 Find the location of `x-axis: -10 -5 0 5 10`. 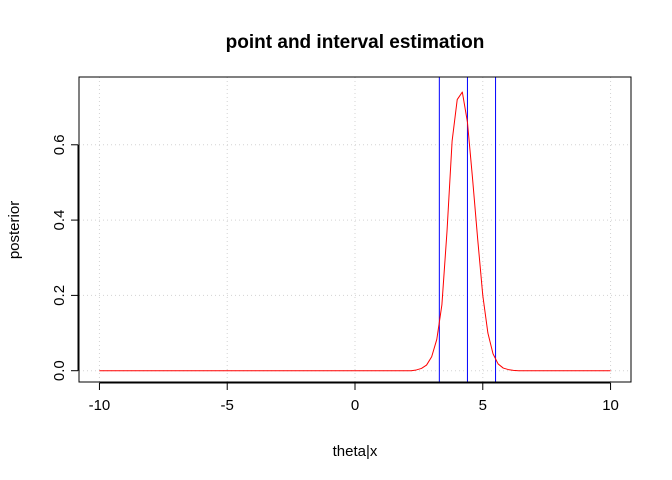

x-axis: -10 -5 0 5 10 is located at coordinates (354, 398).